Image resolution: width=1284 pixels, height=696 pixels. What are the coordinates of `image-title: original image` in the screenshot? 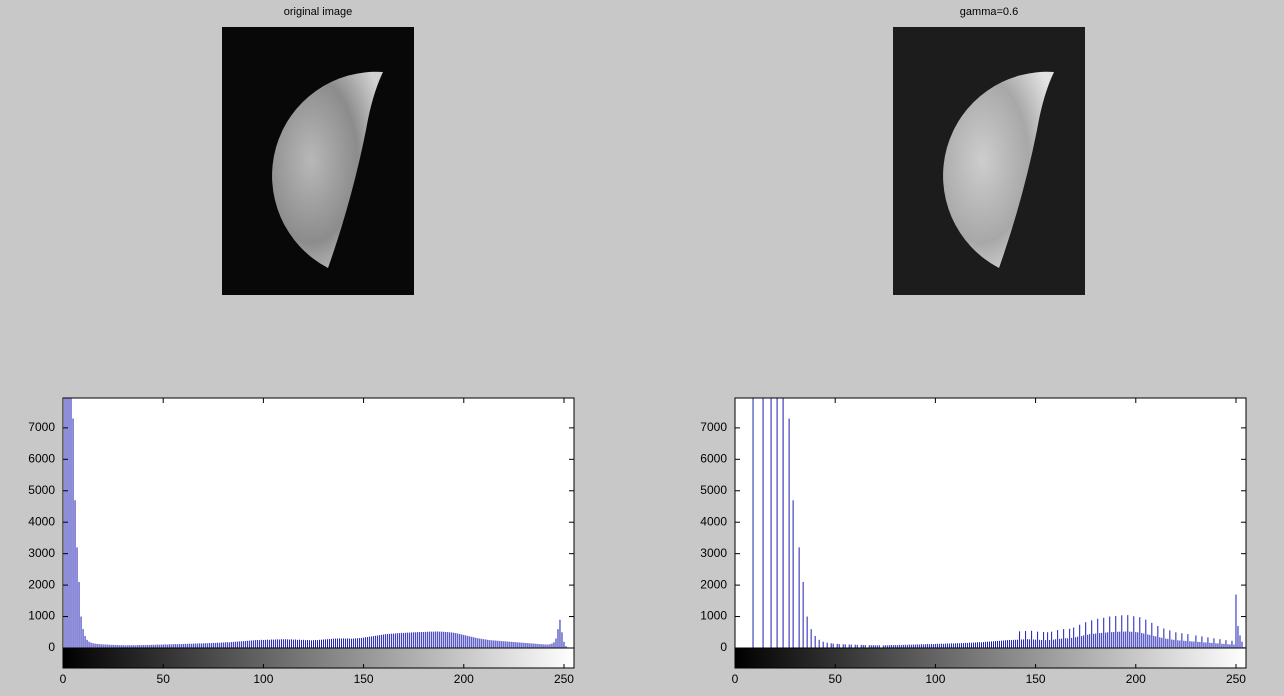 It's located at (318, 12).